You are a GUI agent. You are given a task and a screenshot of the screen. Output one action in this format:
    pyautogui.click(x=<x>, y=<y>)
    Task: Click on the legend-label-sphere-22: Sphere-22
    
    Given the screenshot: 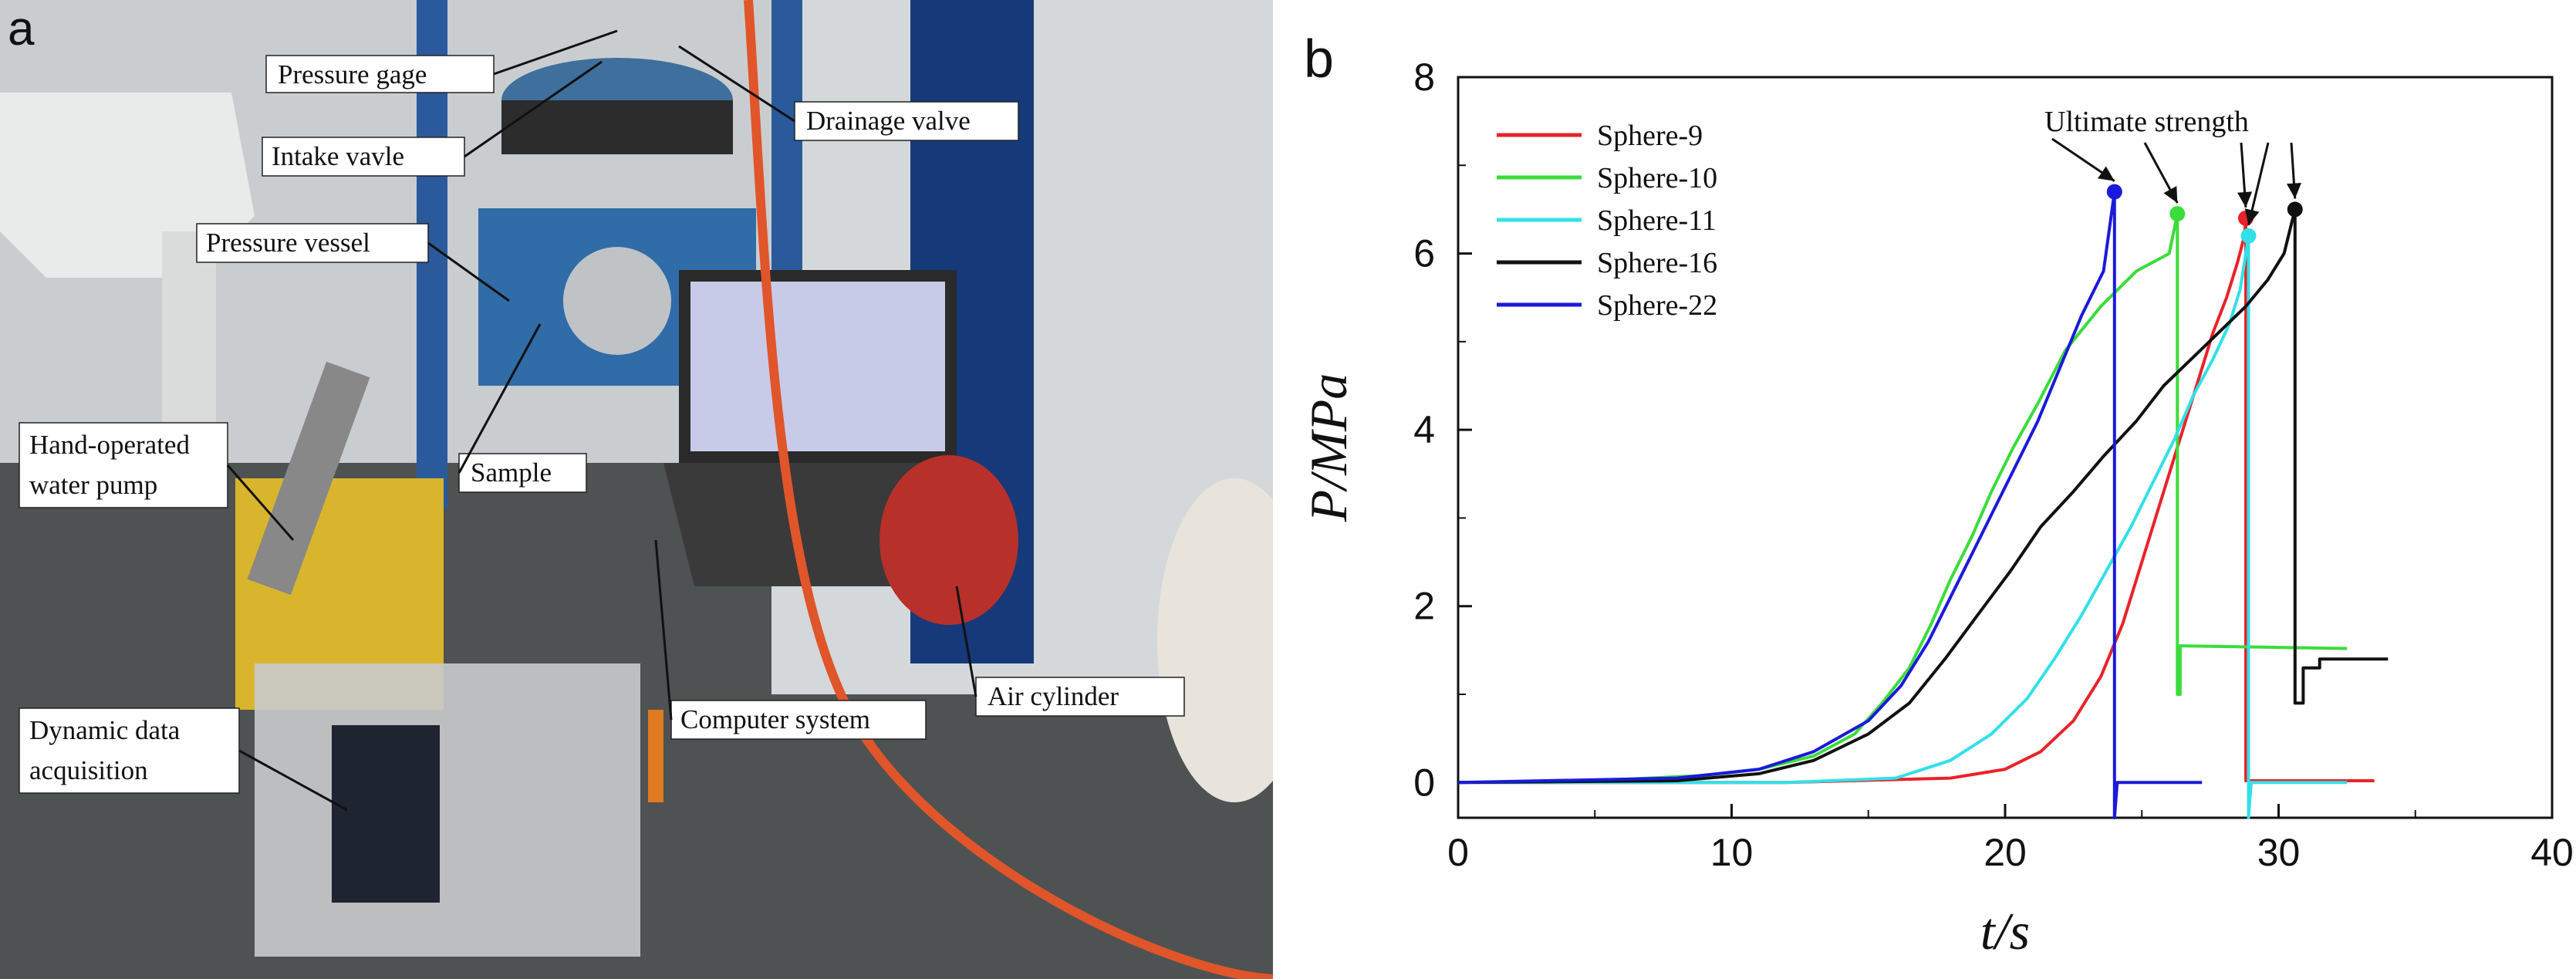 What is the action you would take?
    pyautogui.click(x=1657, y=305)
    